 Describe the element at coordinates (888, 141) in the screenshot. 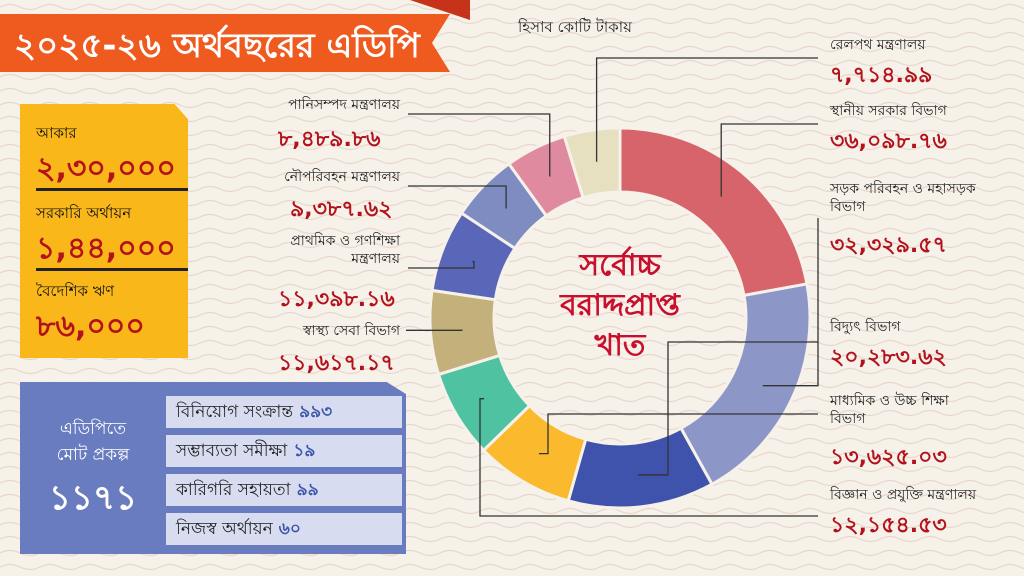

I see `label-lgd-value: ৩৬,০৯৮.৭৬` at that location.